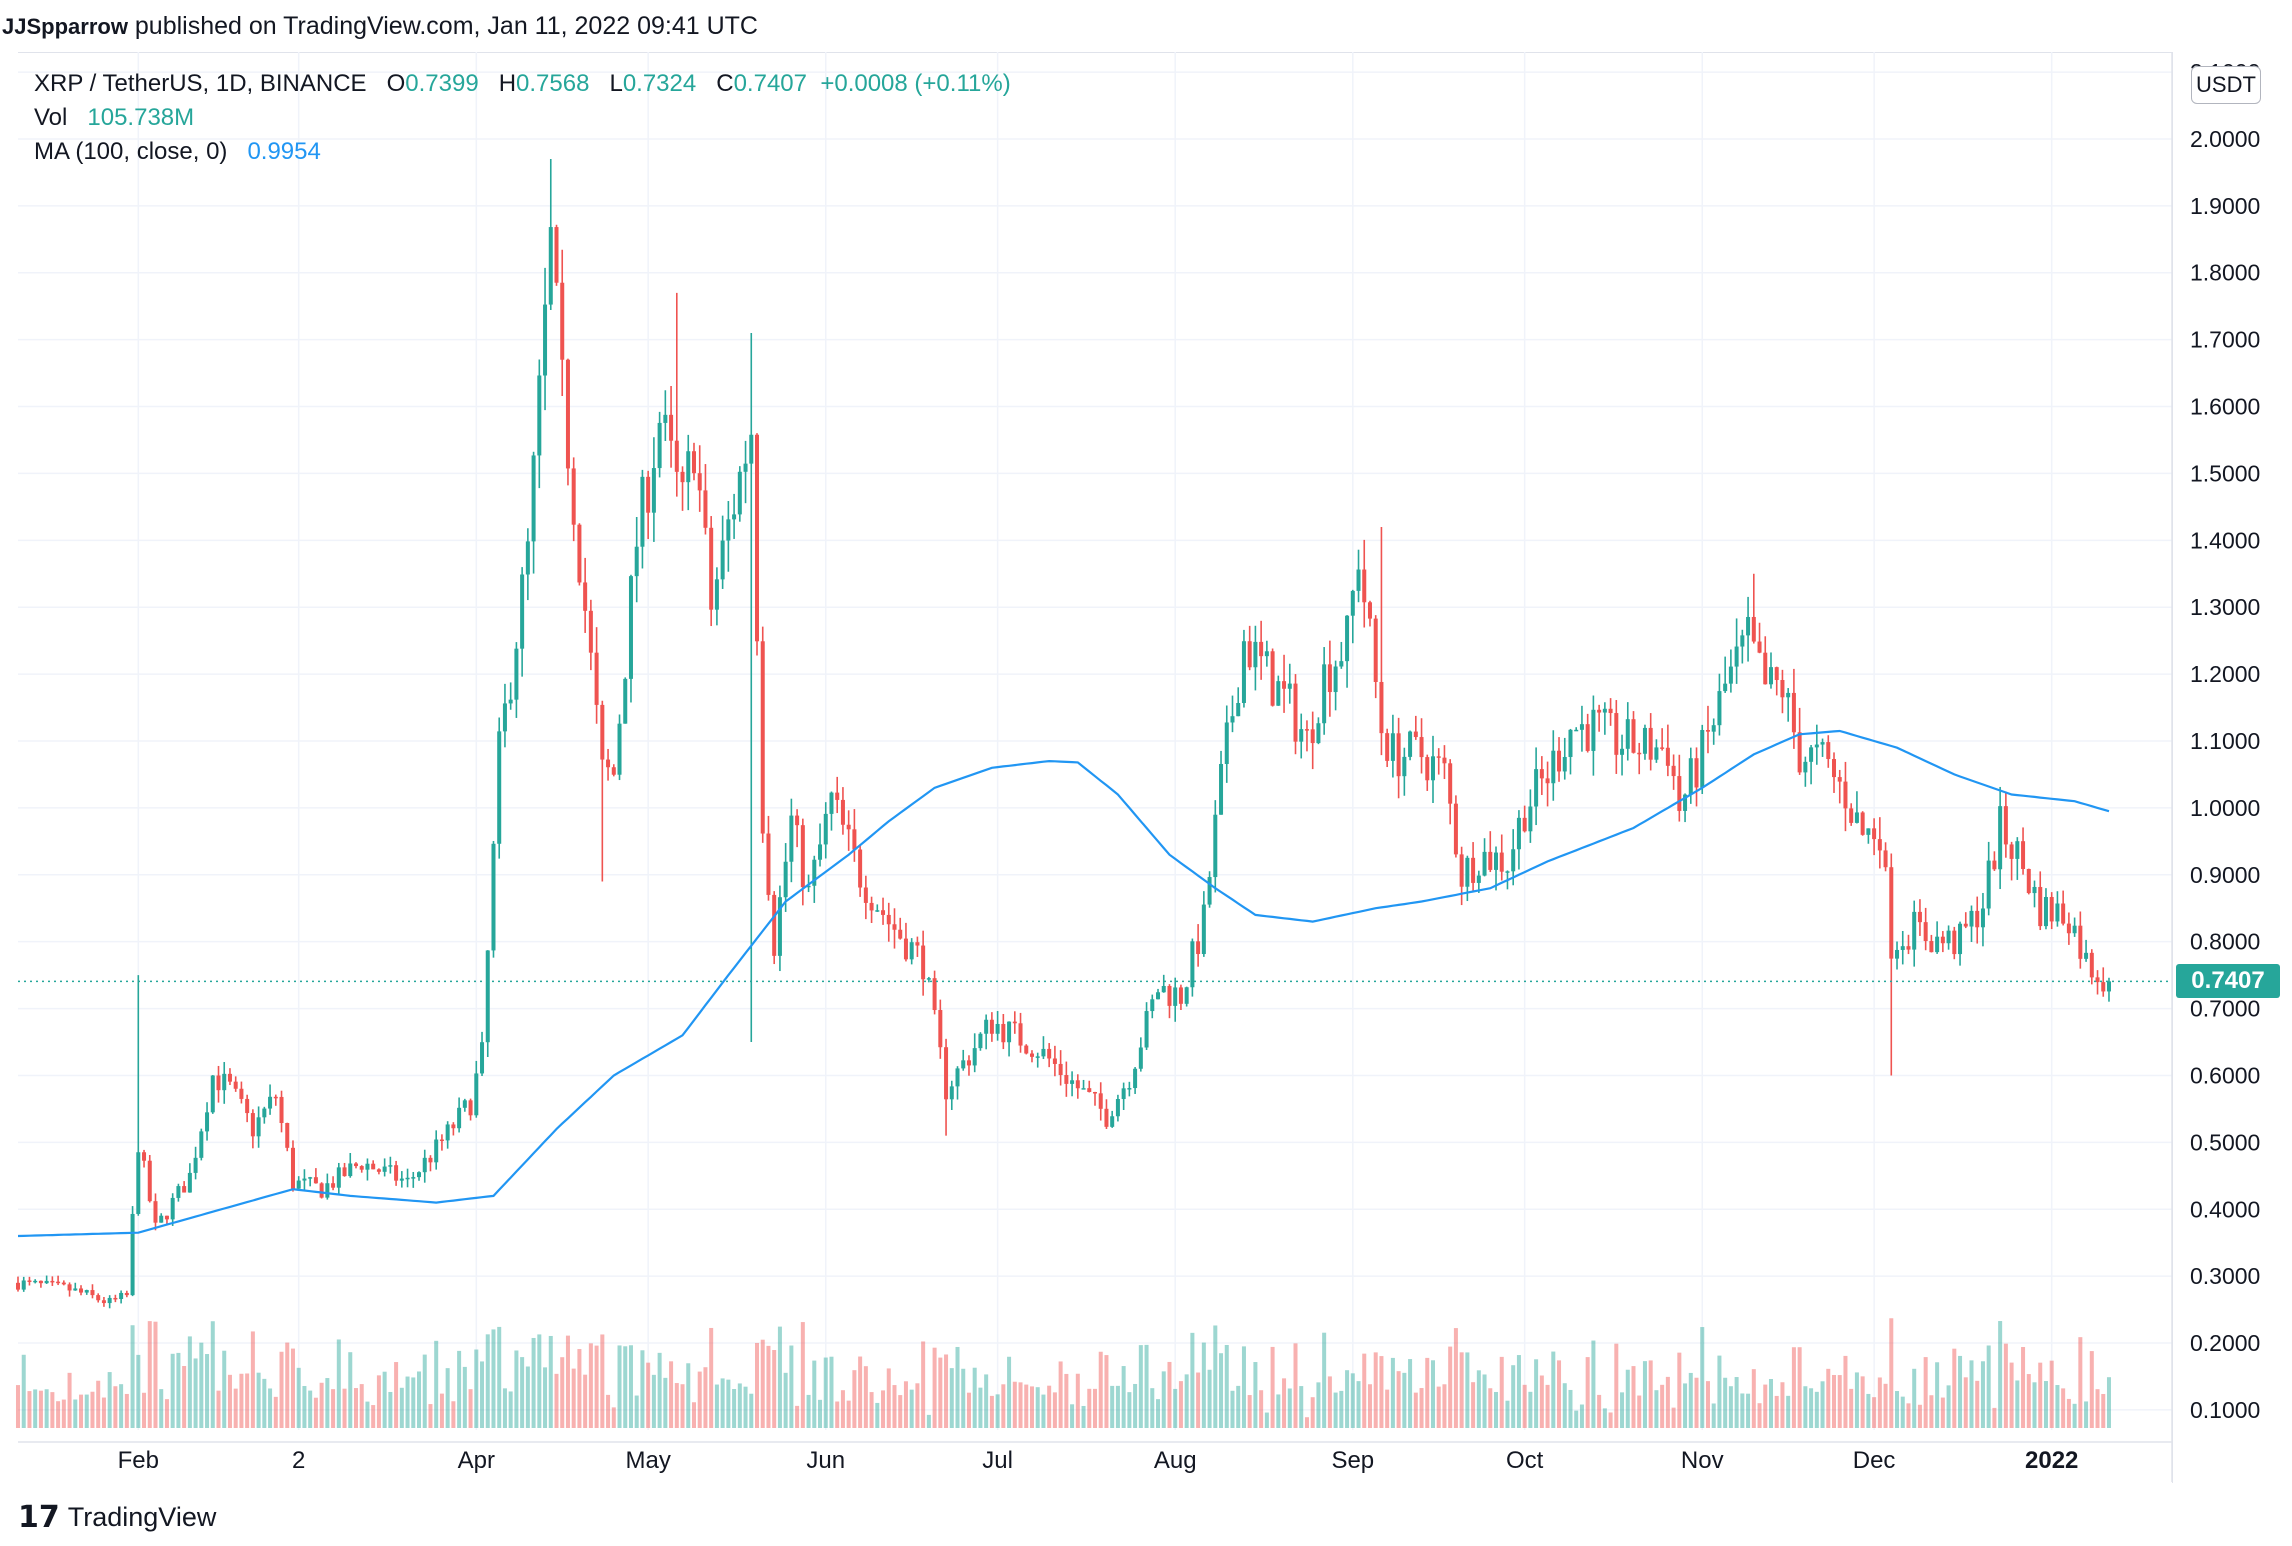 This screenshot has height=1546, width=2292. Describe the element at coordinates (2226, 85) in the screenshot. I see `currency-button: USDT` at that location.